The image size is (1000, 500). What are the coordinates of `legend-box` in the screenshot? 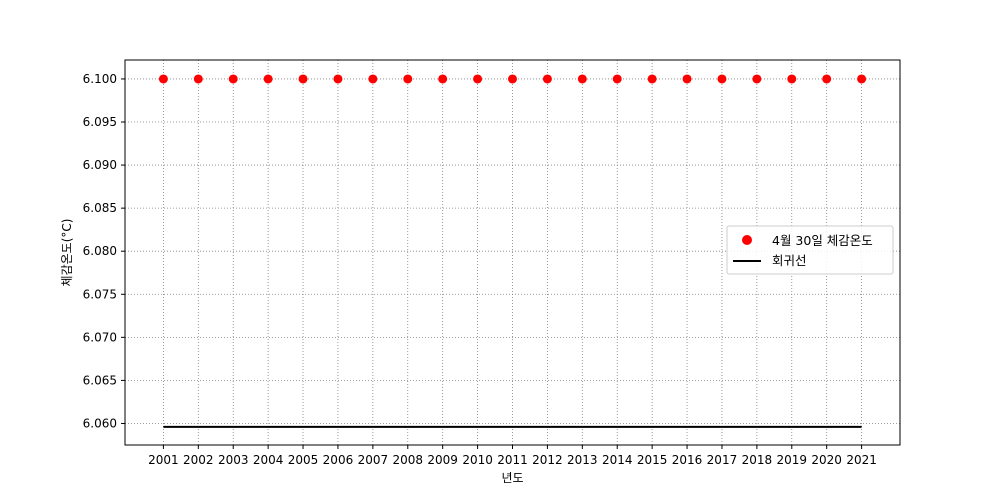 It's located at (810, 250).